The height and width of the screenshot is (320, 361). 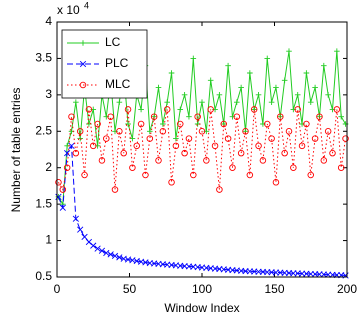 What do you see at coordinates (43, 130) in the screenshot?
I see `y-tick-label: 2.5` at bounding box center [43, 130].